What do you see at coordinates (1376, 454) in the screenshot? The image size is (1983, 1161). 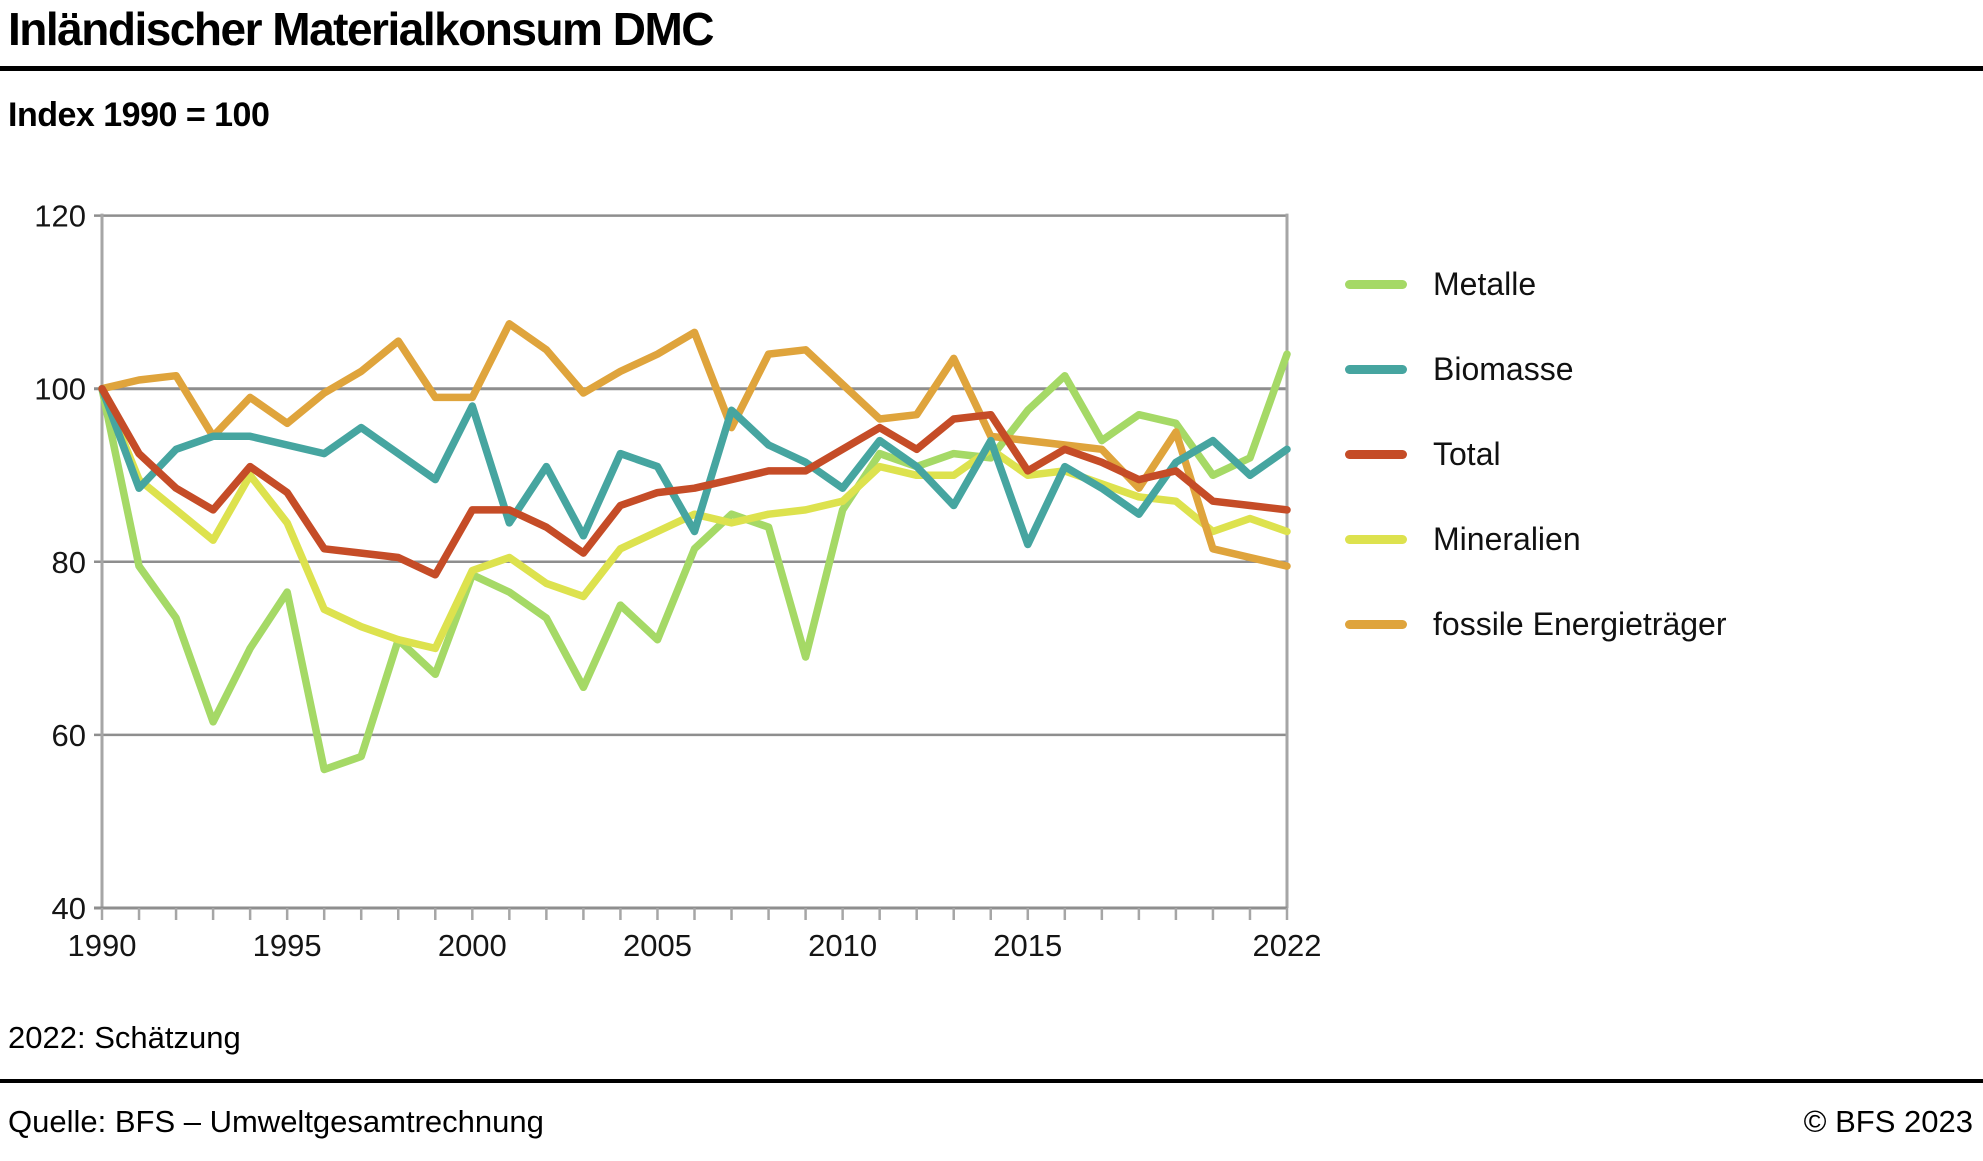 I see `total-line-swatch` at bounding box center [1376, 454].